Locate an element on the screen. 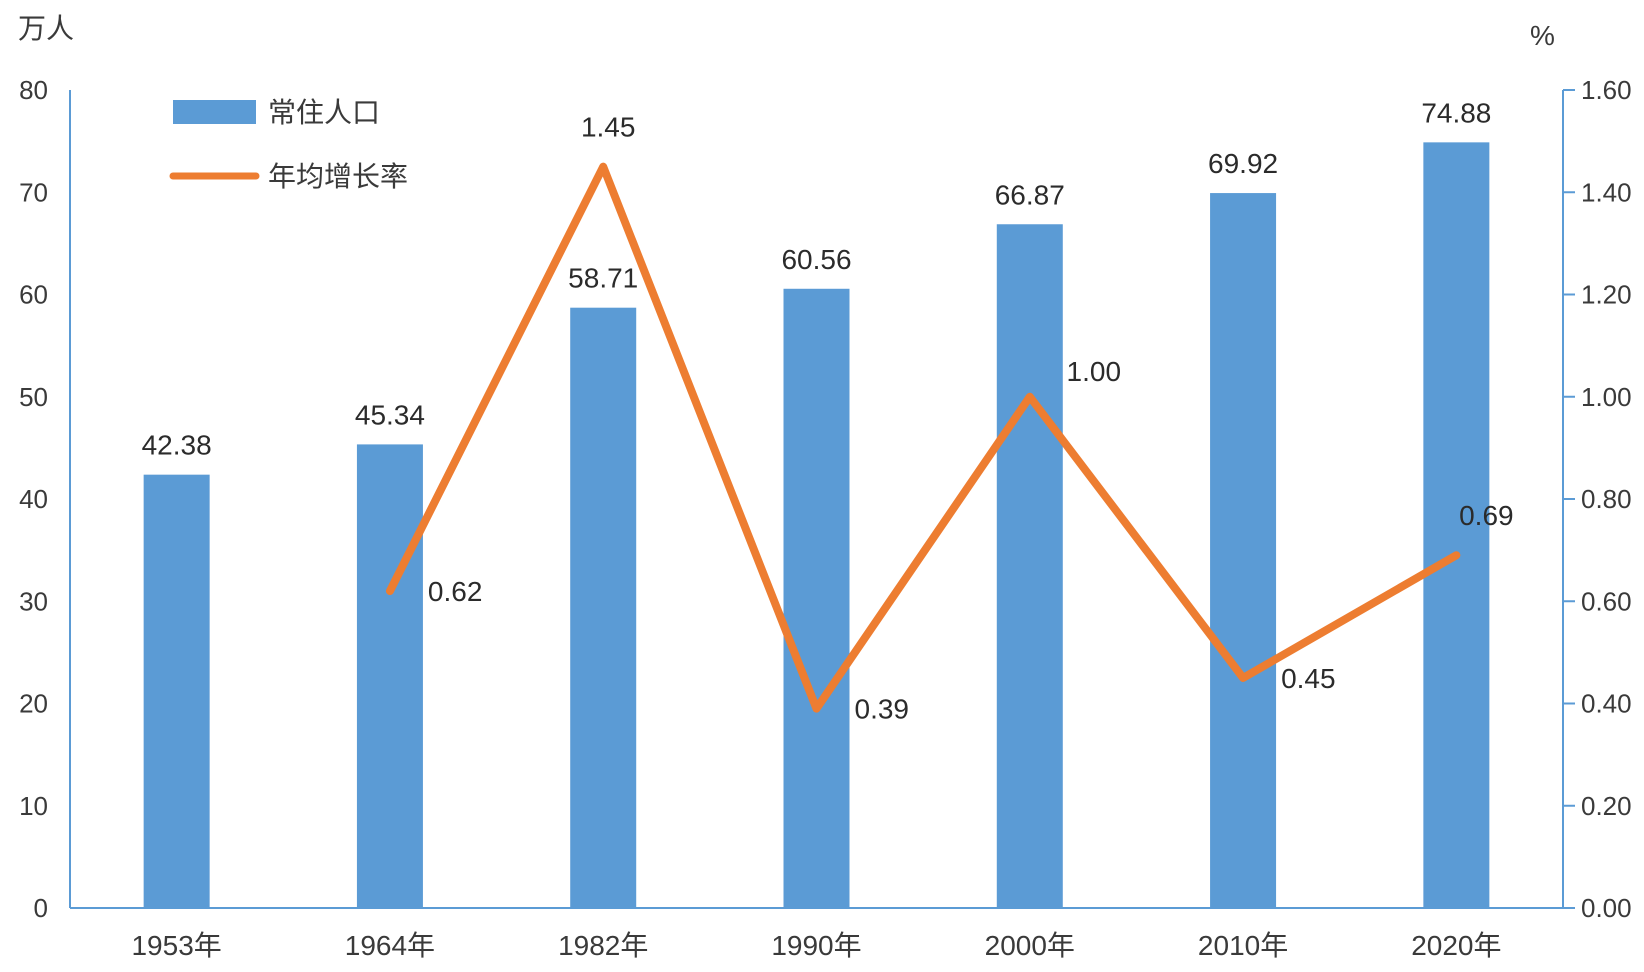 This screenshot has width=1644, height=972. bar-label-0: 42.38 is located at coordinates (177, 445).